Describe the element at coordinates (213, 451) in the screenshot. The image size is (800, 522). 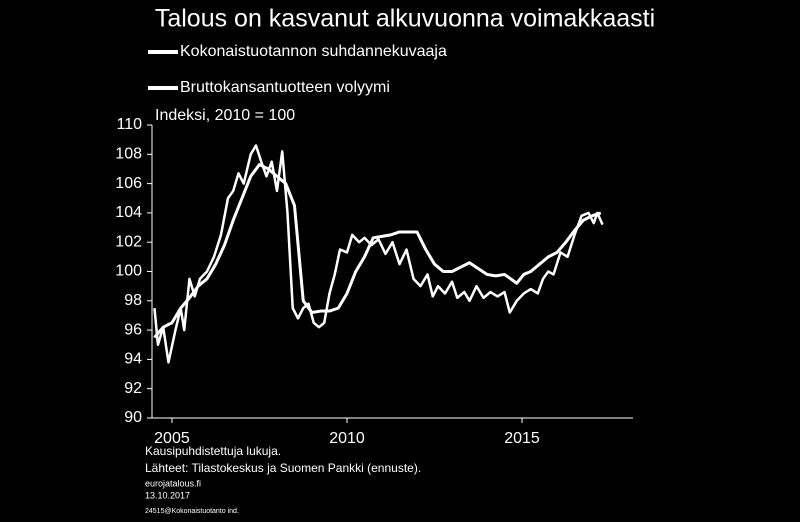
I see `note: Kausipuhdistettuja lukuja.` at that location.